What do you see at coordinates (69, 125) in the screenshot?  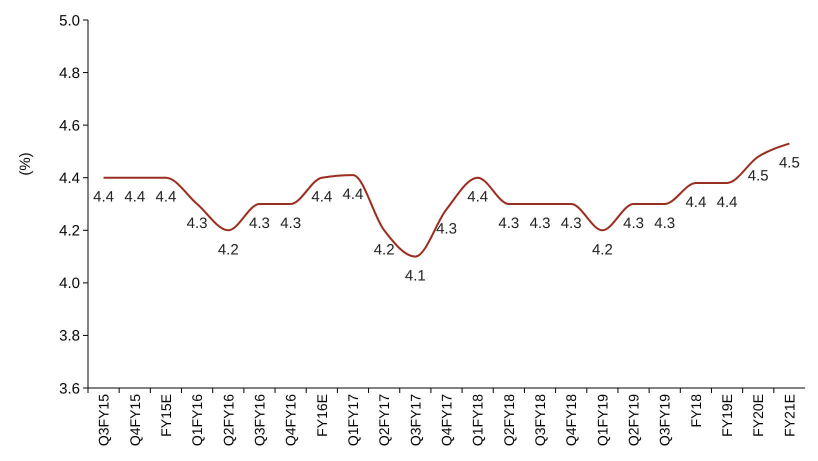 I see `y-tick-label: 4.6` at bounding box center [69, 125].